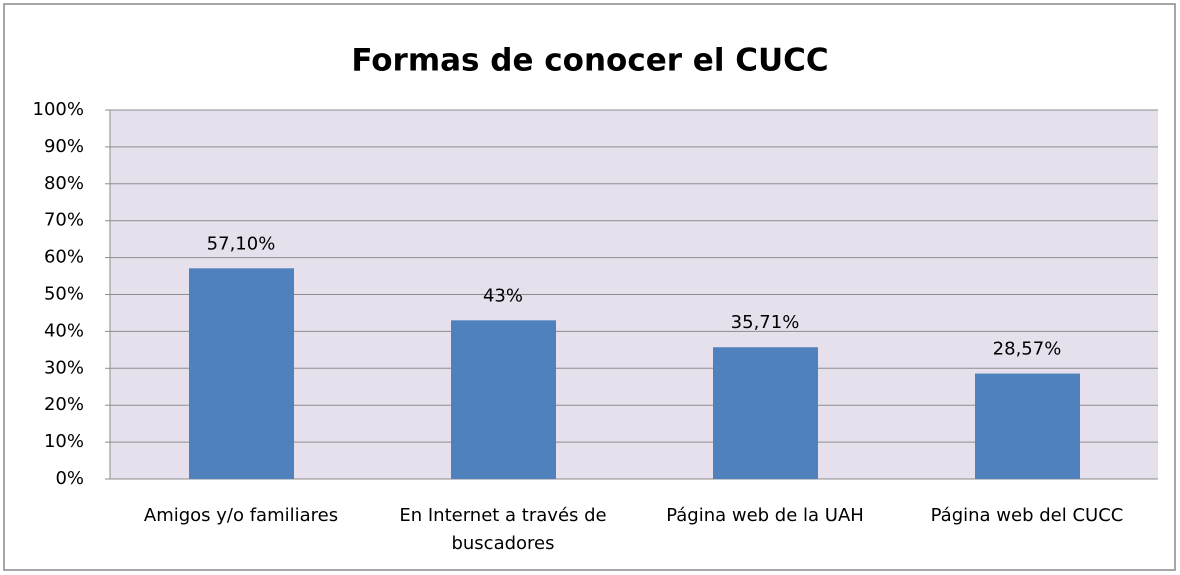 This screenshot has height=575, width=1180. What do you see at coordinates (64, 183) in the screenshot?
I see `y-tick-label: 80%` at bounding box center [64, 183].